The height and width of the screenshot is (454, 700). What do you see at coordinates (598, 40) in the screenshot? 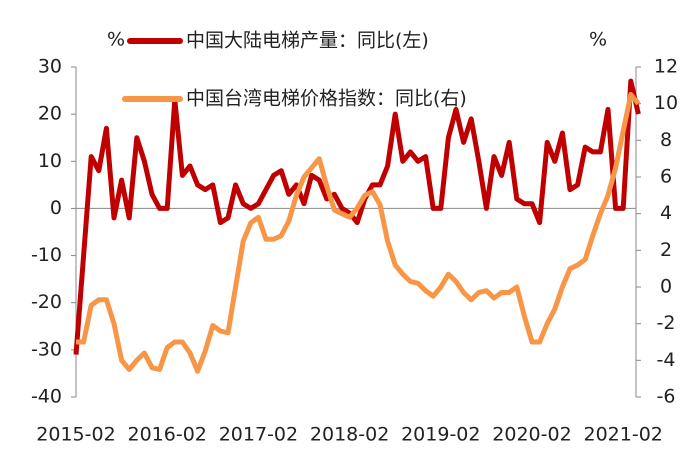
I see `y2-axis-unit: %` at bounding box center [598, 40].